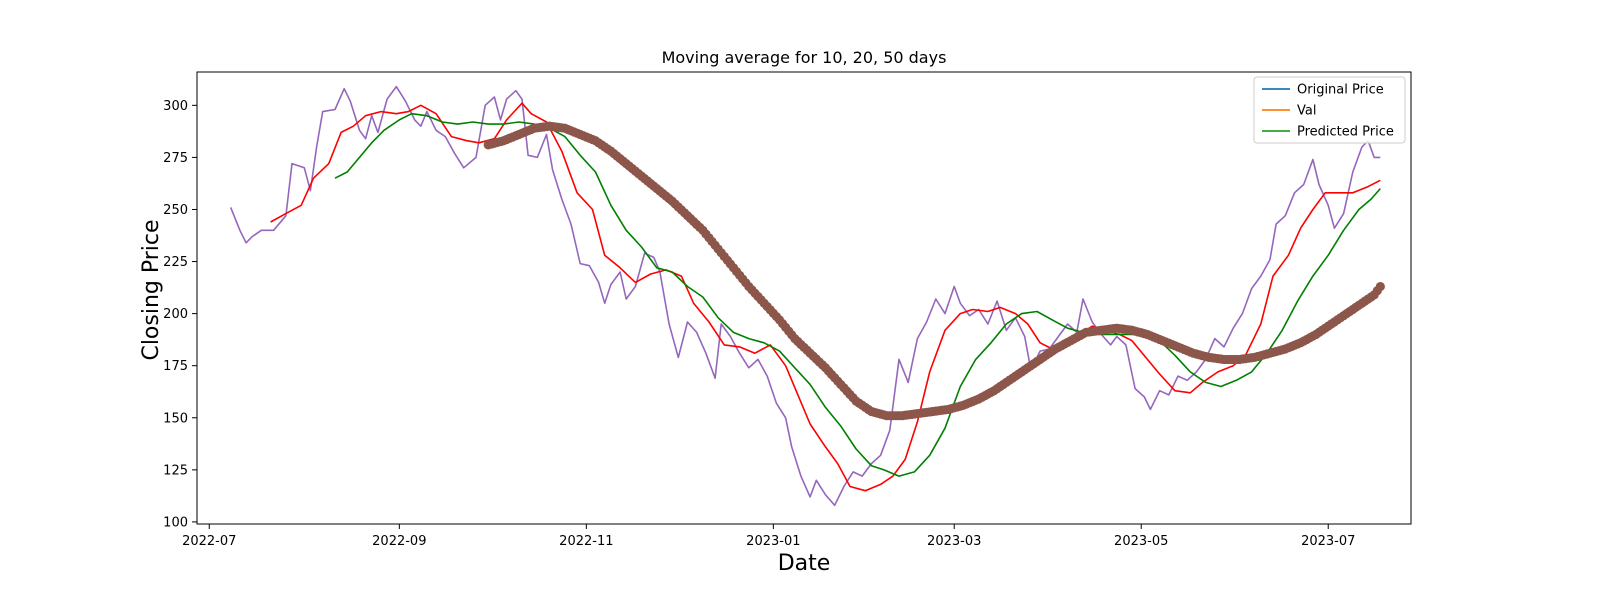 This screenshot has height=600, width=1600. I want to click on y-tick-label: 125, so click(175, 470).